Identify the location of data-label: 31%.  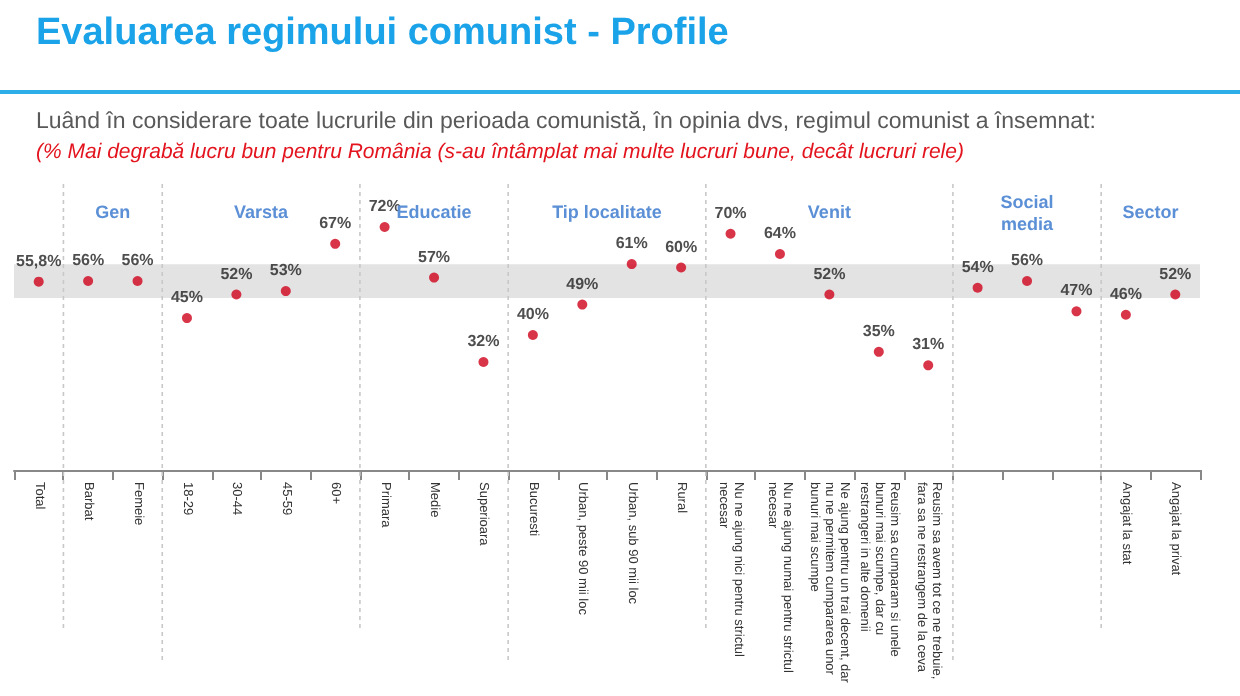
(928, 344).